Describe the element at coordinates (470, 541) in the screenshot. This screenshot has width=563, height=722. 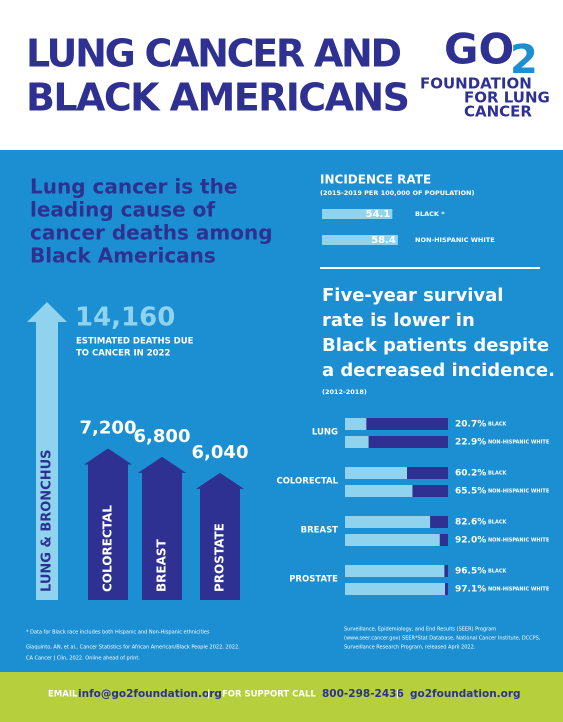
I see `value-label: 92.0%` at that location.